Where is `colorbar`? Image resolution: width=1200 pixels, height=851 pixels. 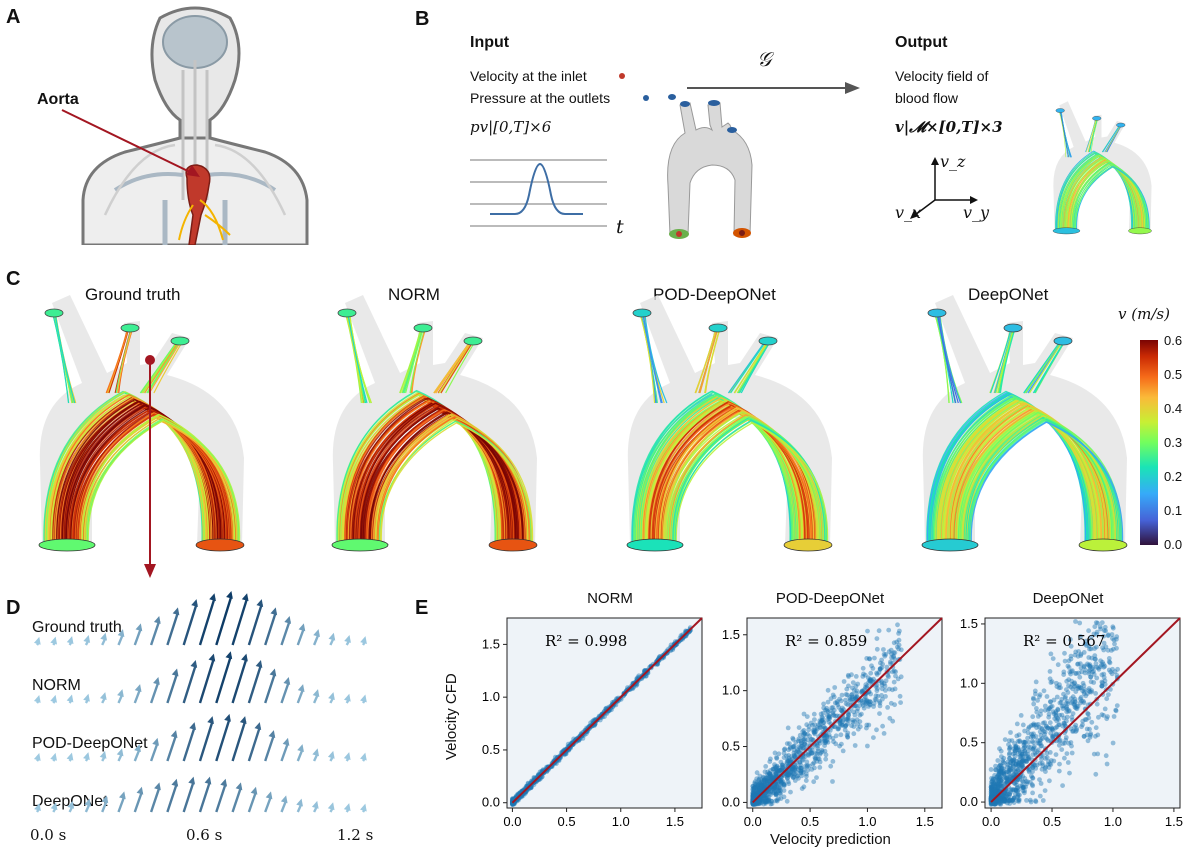
colorbar is located at coordinates (1149, 442).